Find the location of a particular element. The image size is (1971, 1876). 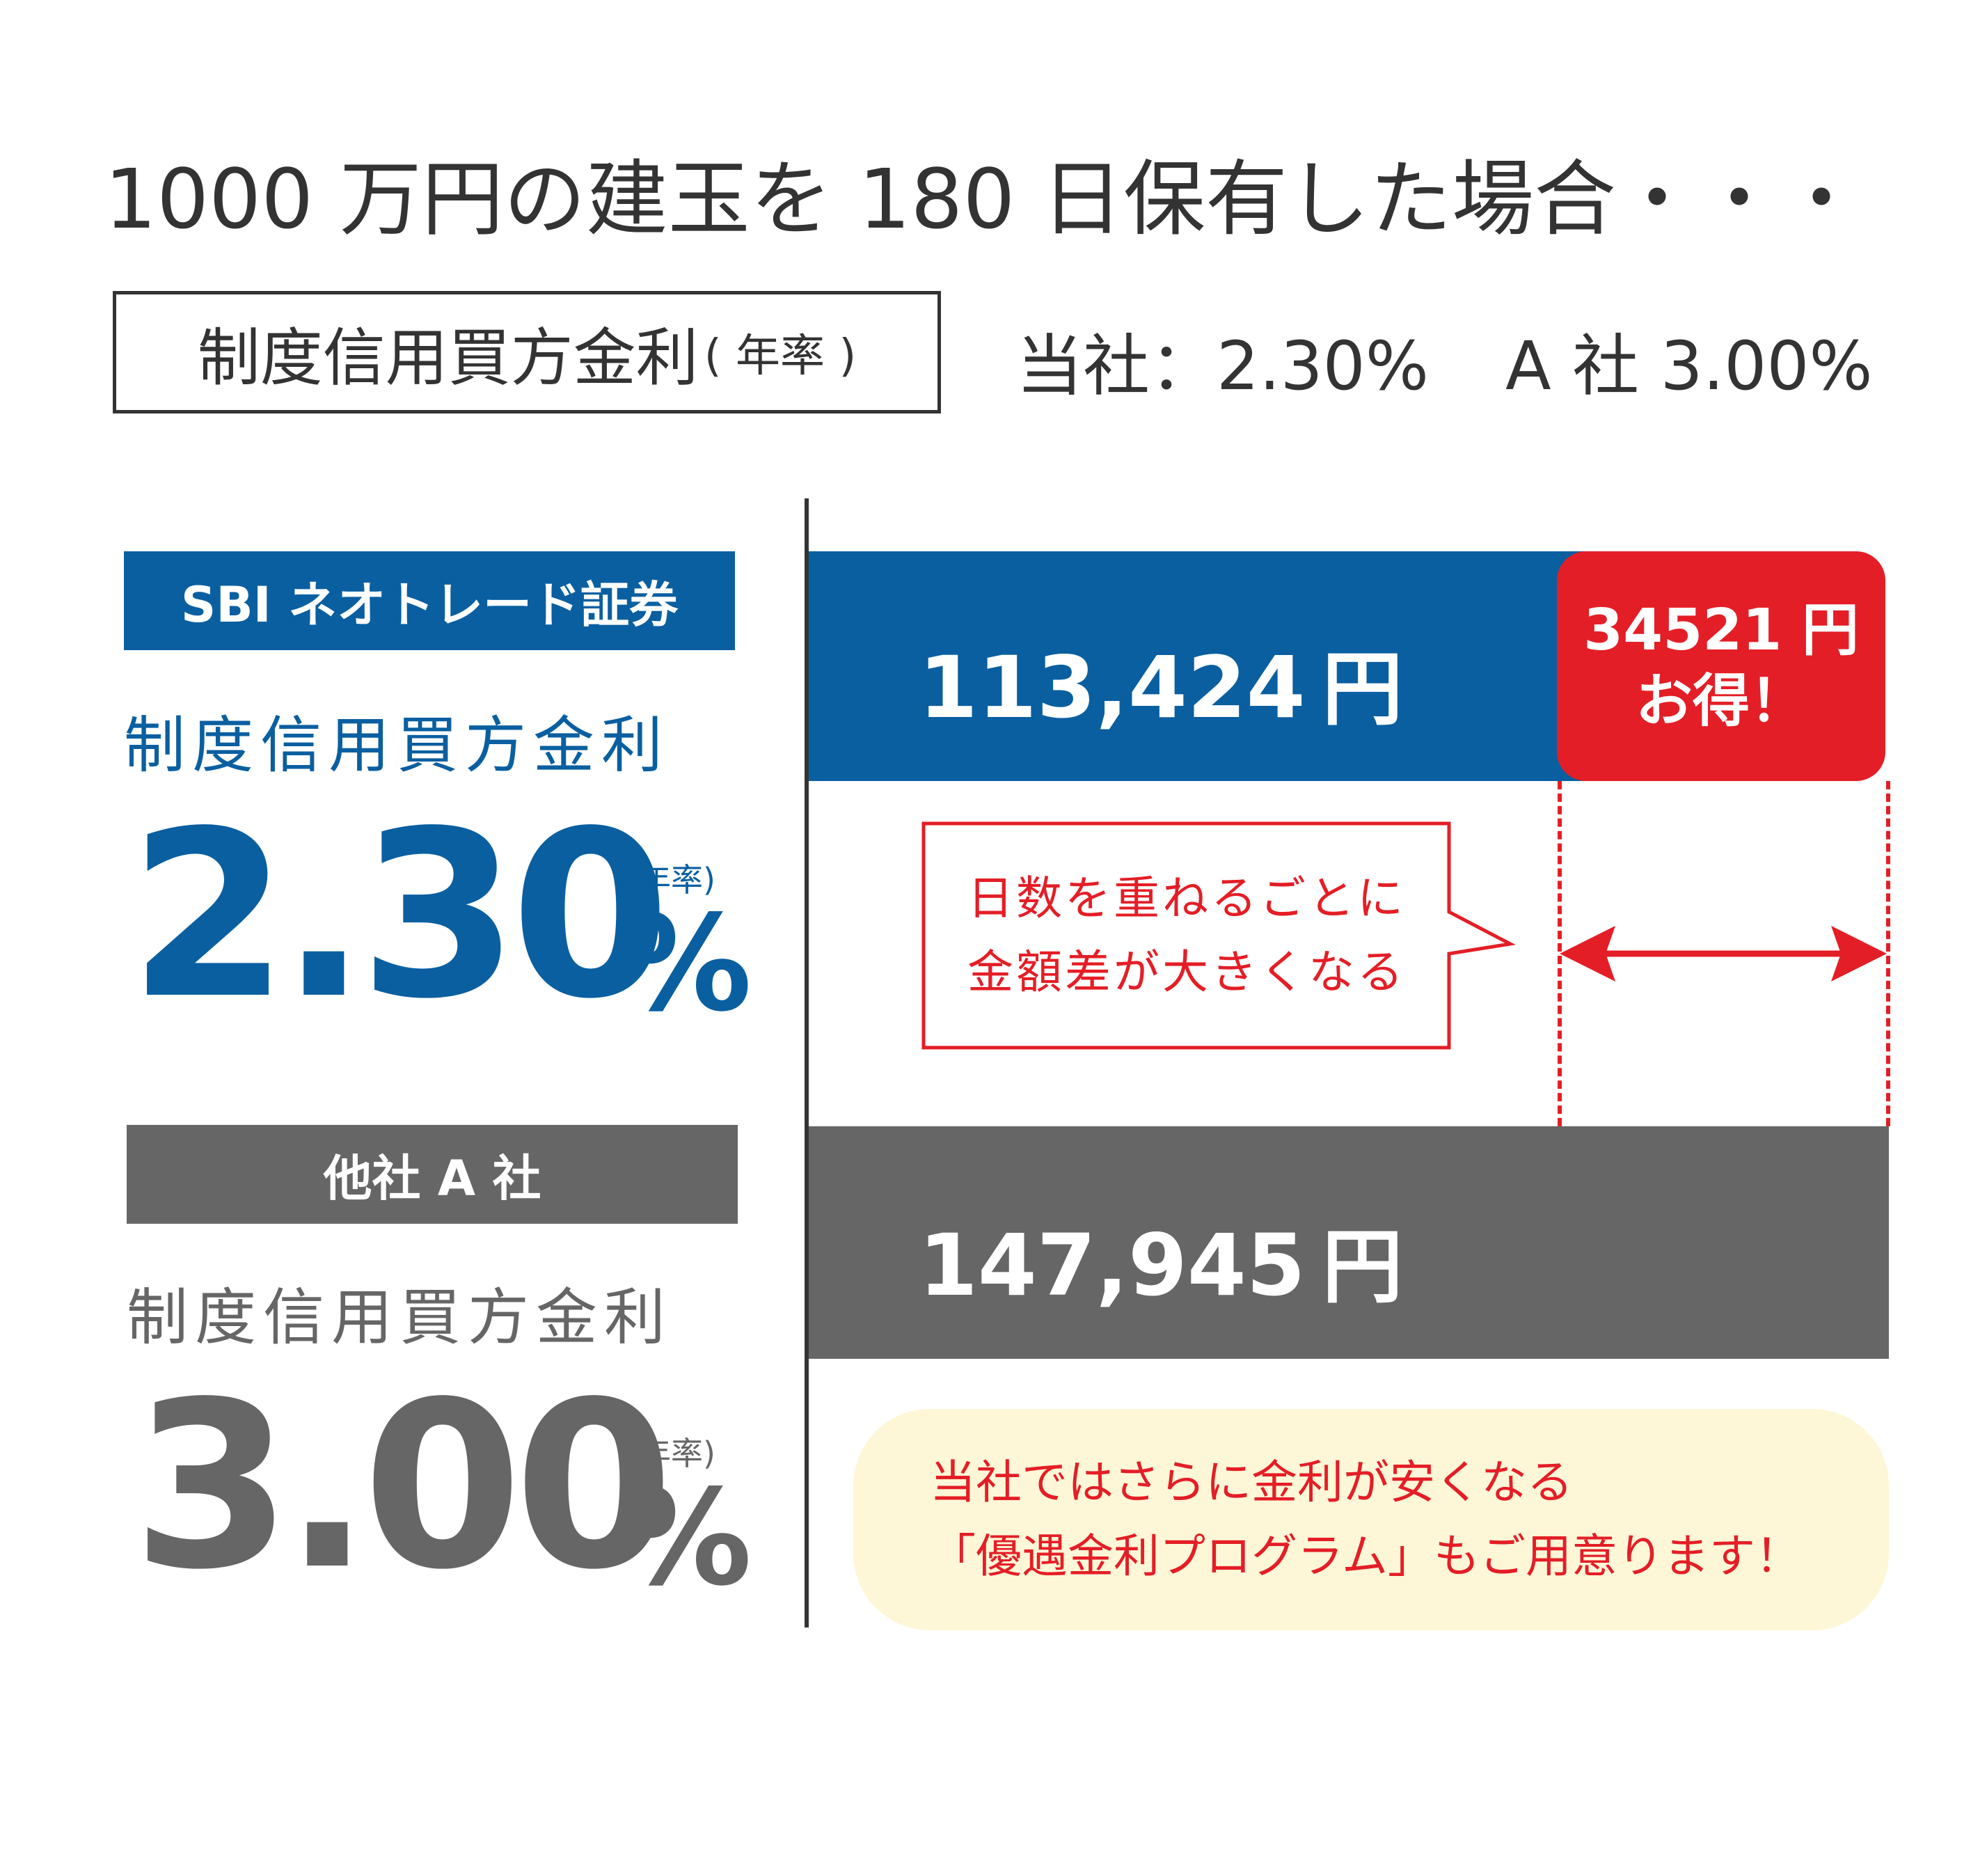

sbi-rate-number: 2.30 is located at coordinates (399, 915).